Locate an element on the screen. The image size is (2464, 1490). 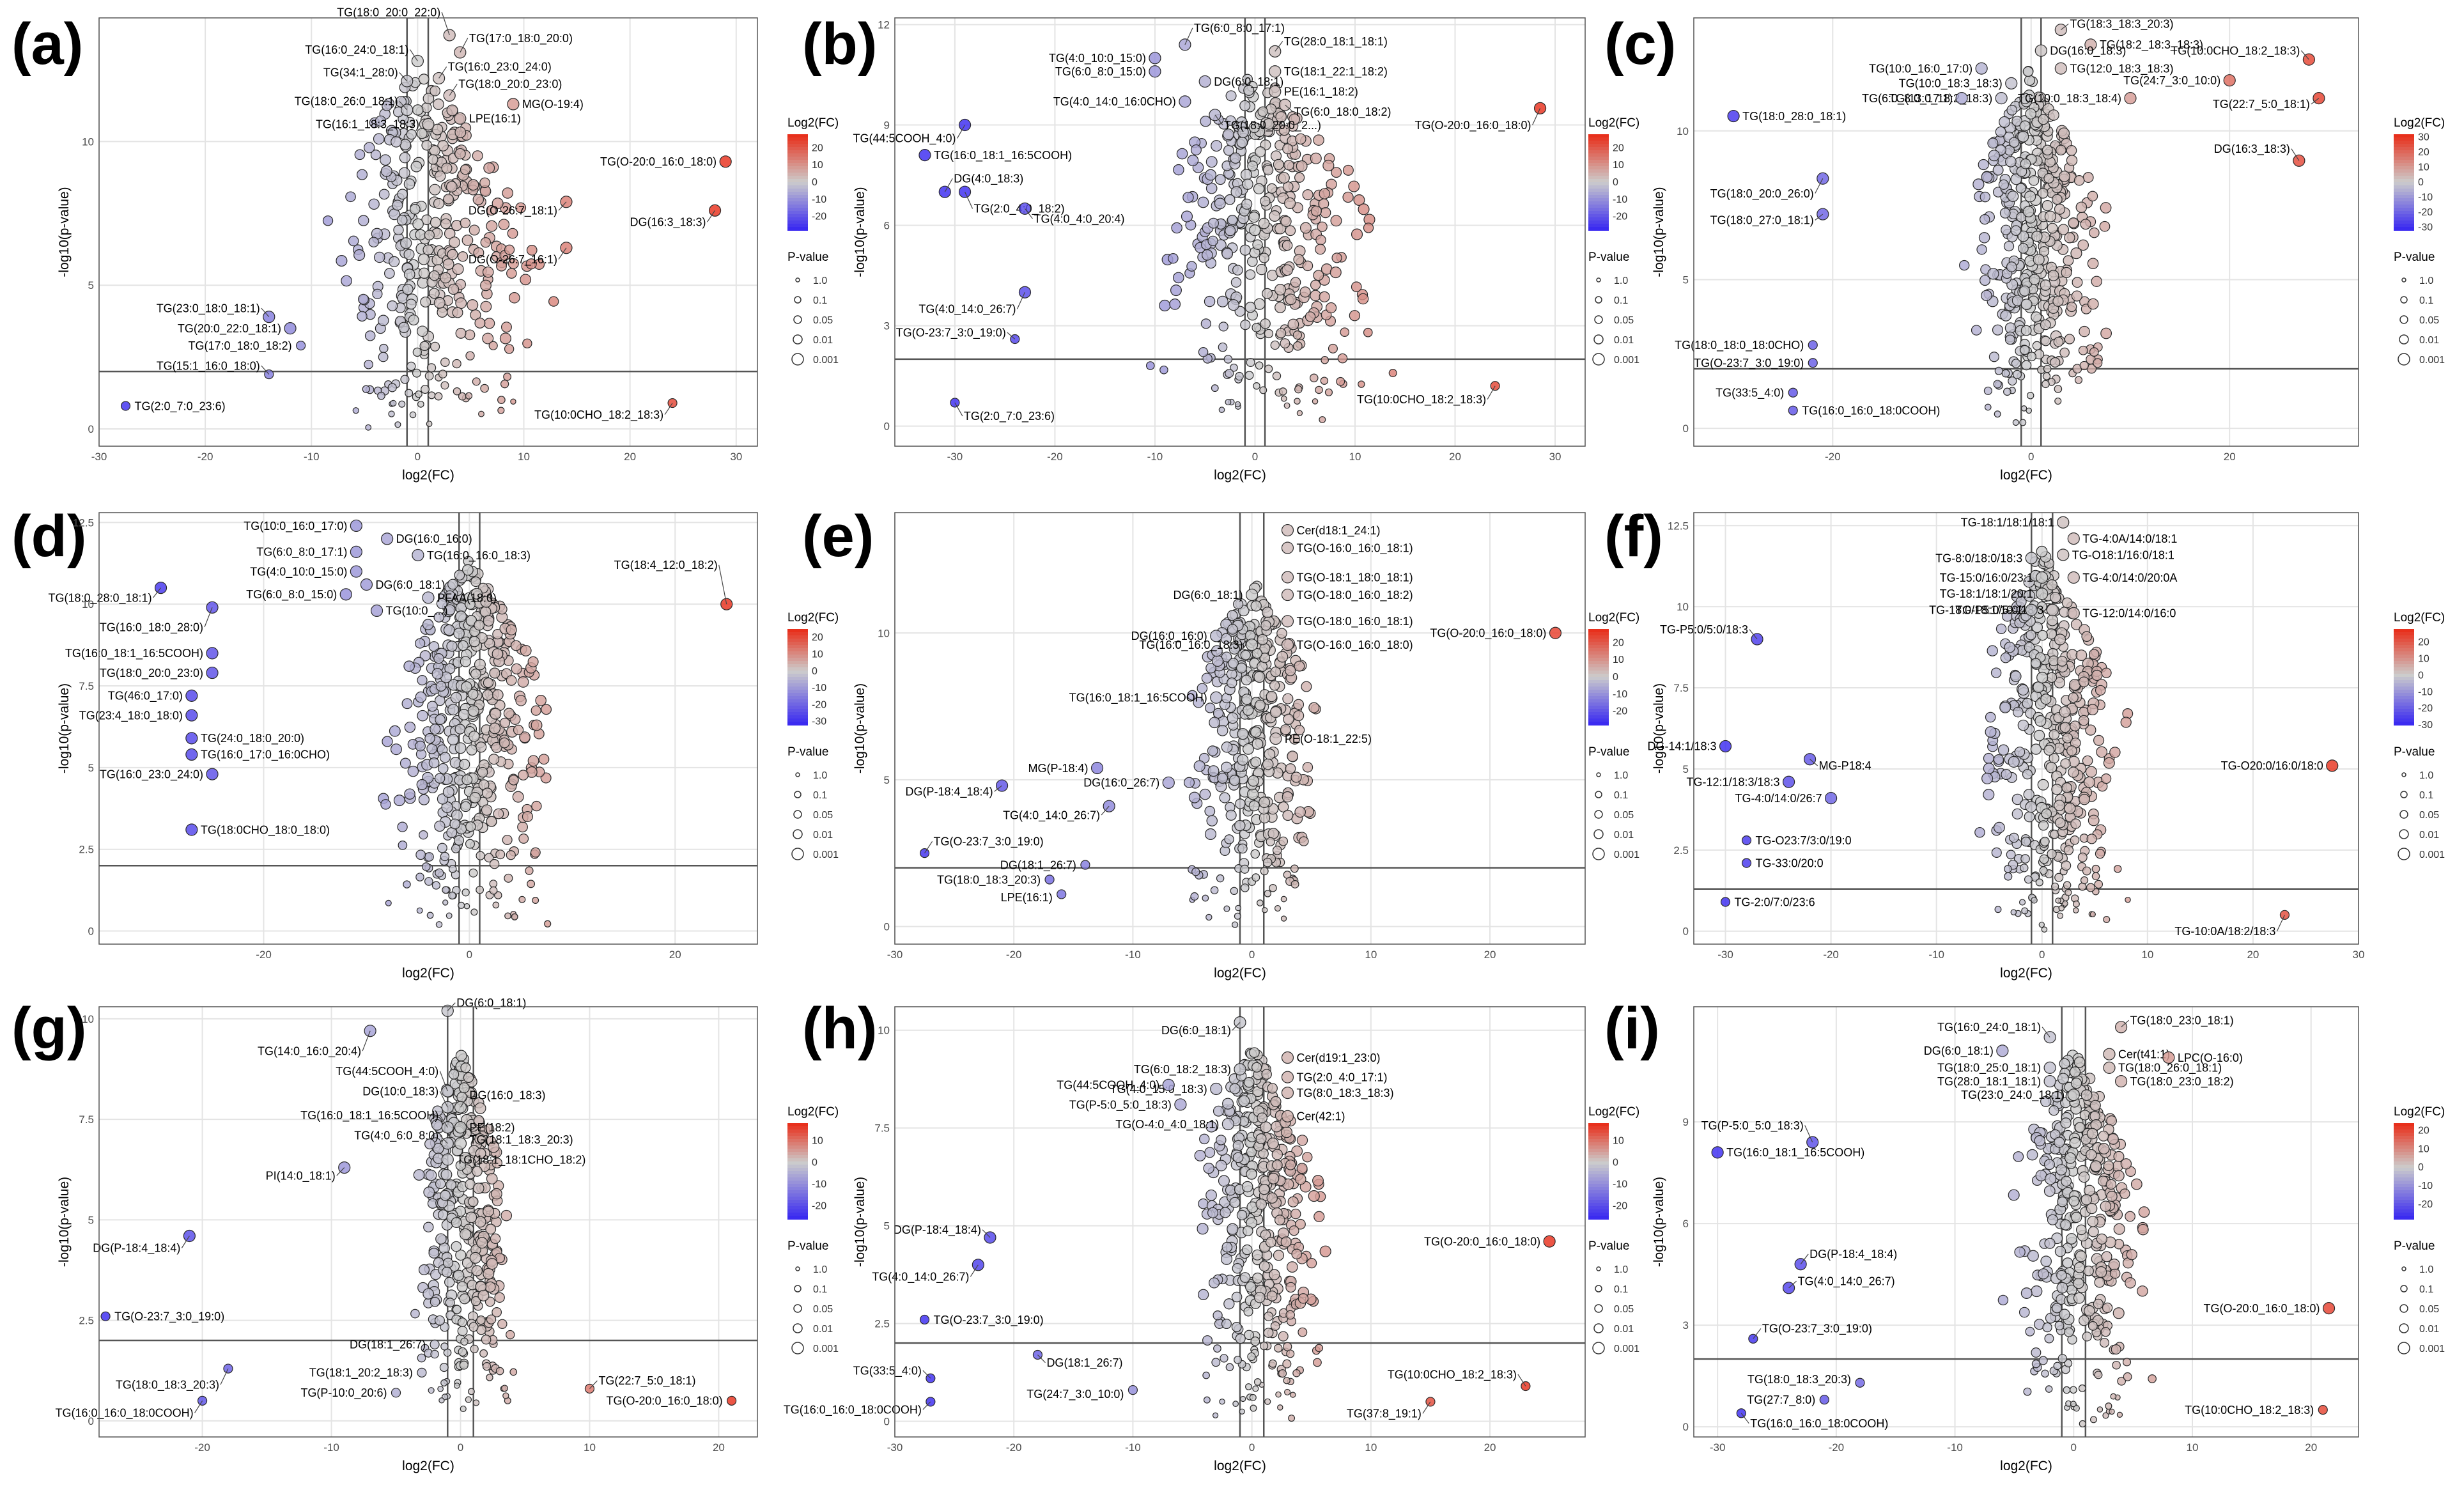
x-axis-title: log2(FC) is located at coordinates (2026, 974).